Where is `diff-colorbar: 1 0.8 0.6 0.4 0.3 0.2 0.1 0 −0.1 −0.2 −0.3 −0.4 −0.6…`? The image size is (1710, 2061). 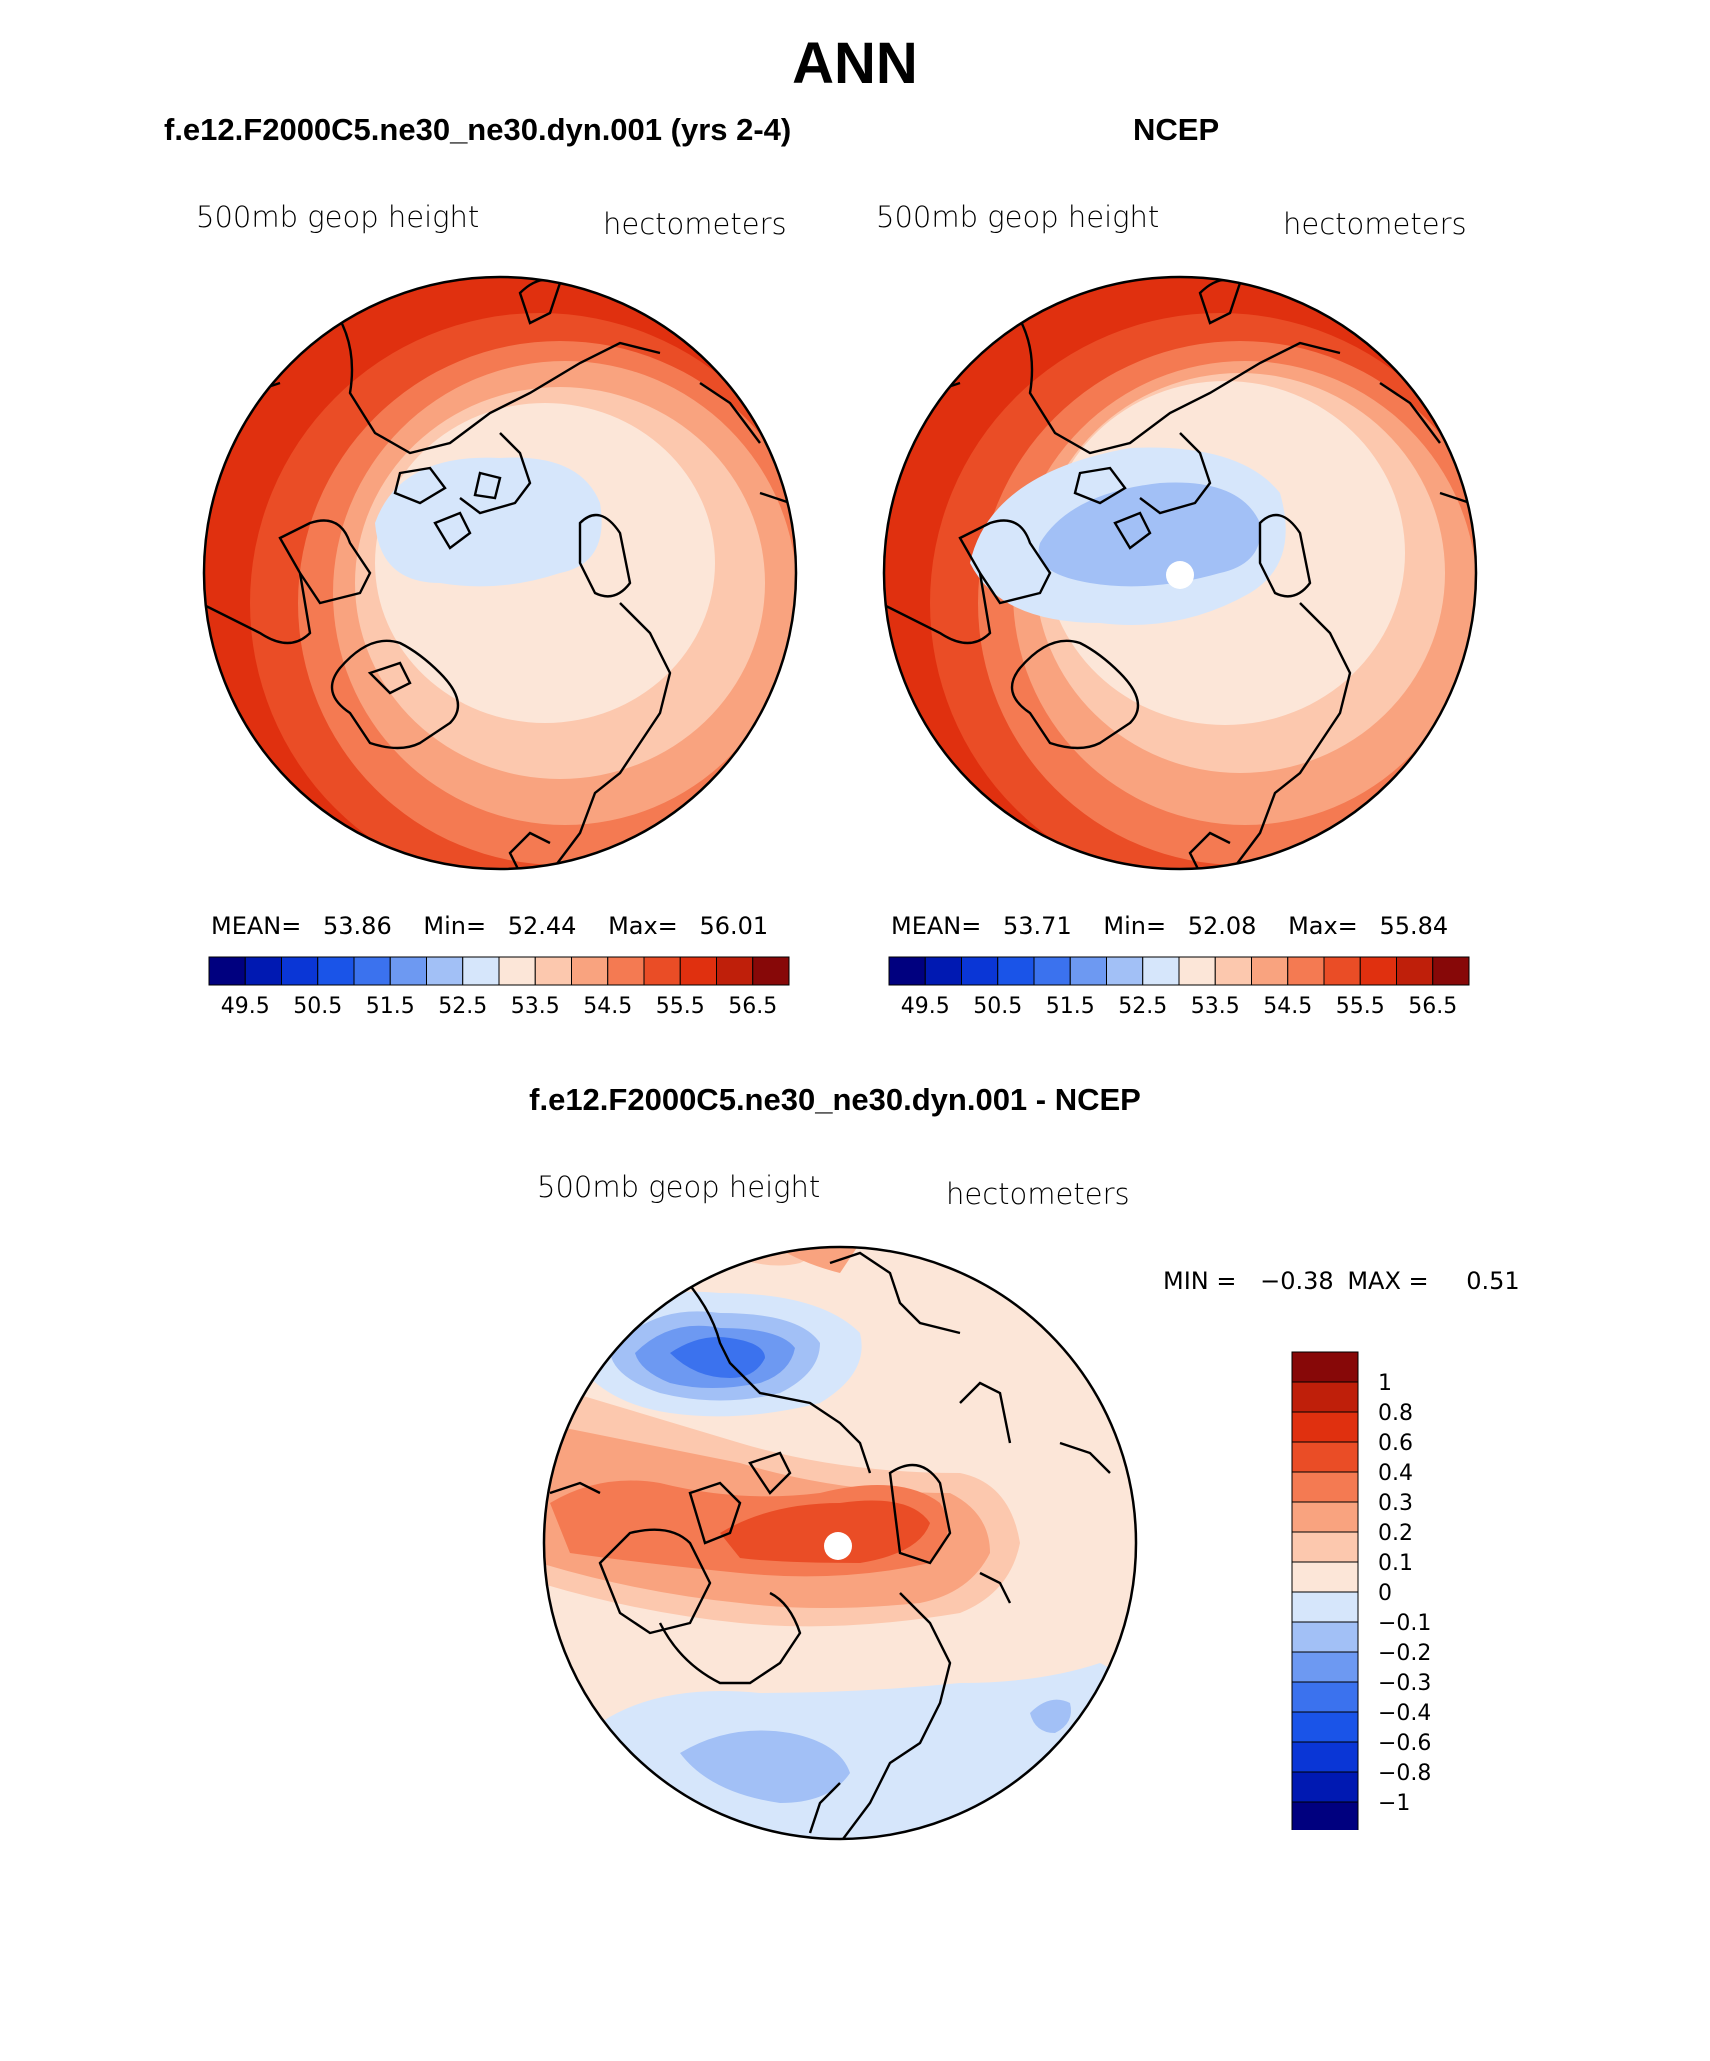 diff-colorbar: 1 0.8 0.6 0.4 0.3 0.2 0.1 0 −0.1 −0.2 −0.3 −0.4 −0.6… is located at coordinates (1360, 1590).